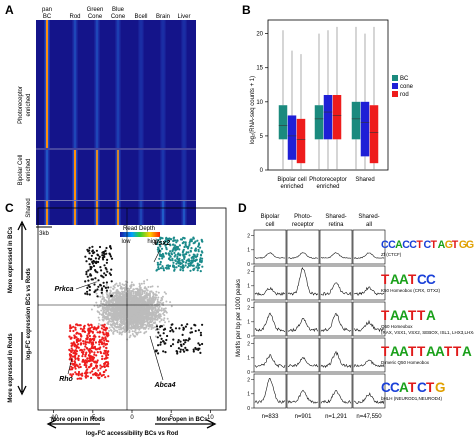 The width and height of the screenshot is (474, 440). What do you see at coordinates (369, 326) in the screenshot?
I see `motif-profile-line` at bounding box center [369, 326].